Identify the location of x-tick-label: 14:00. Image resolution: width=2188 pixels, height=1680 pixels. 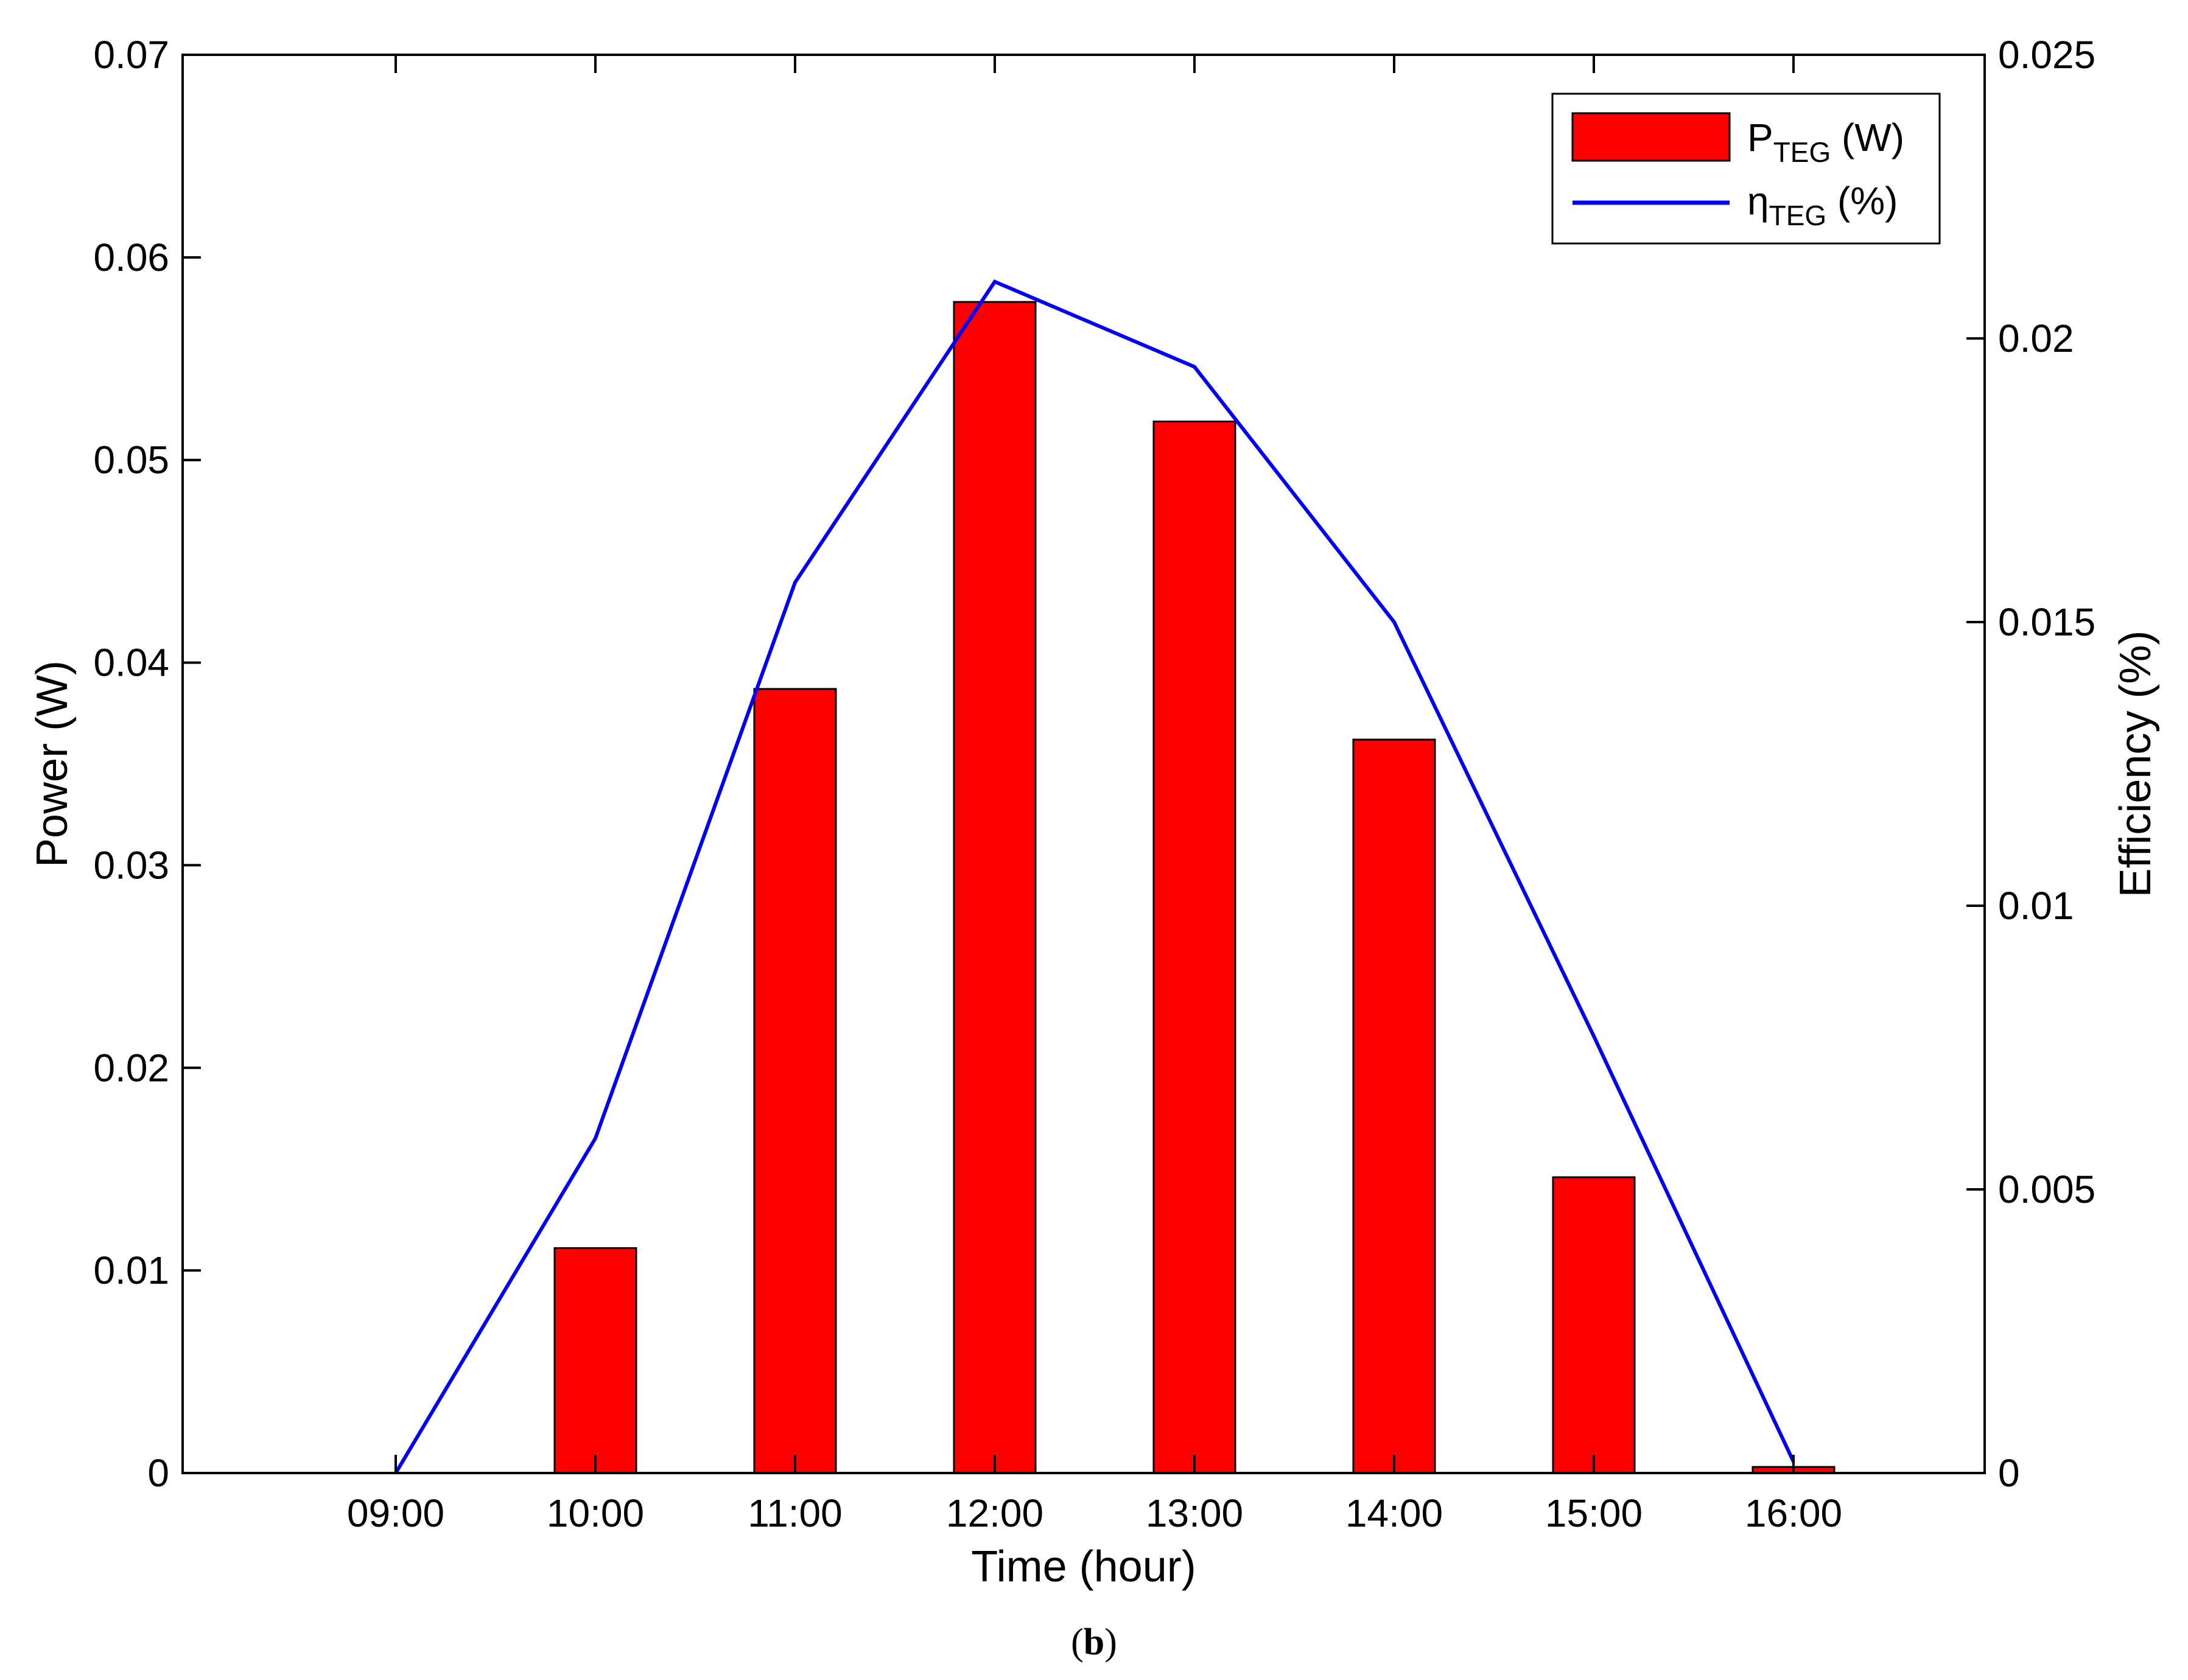
(1394, 1513).